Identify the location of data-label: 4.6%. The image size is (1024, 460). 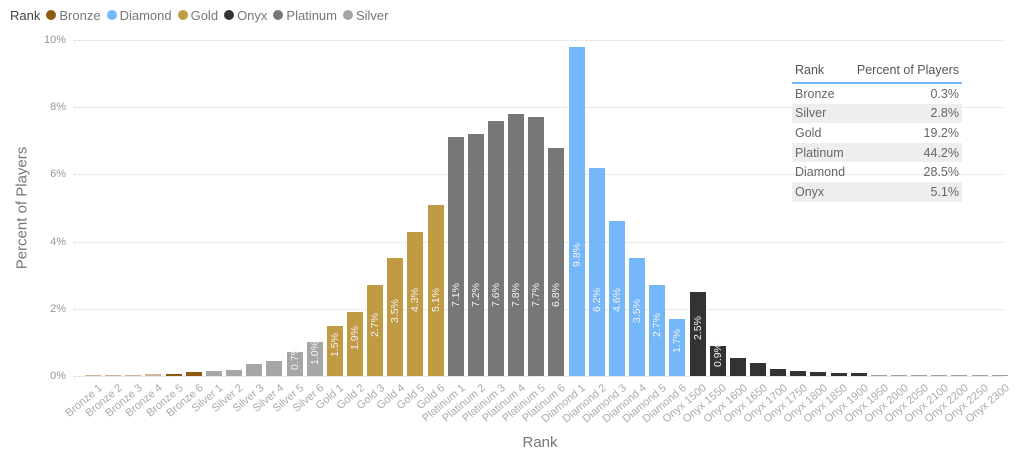
(616, 300).